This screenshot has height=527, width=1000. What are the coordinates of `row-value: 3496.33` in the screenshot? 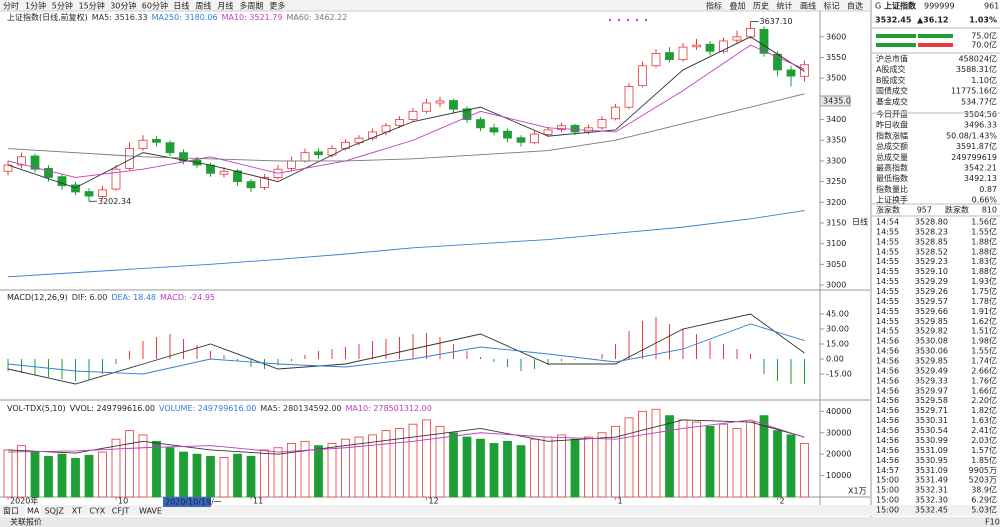 It's located at (980, 125).